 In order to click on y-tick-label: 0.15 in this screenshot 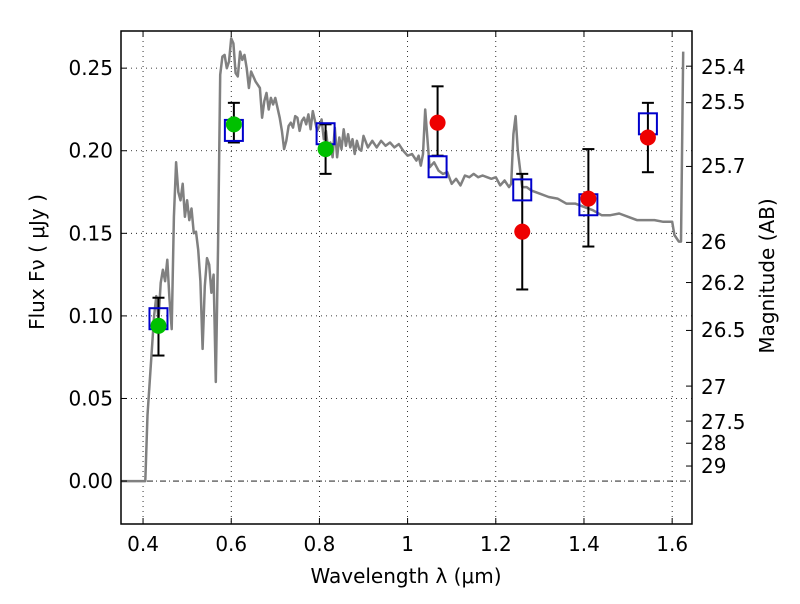, I will do `click(90, 233)`.